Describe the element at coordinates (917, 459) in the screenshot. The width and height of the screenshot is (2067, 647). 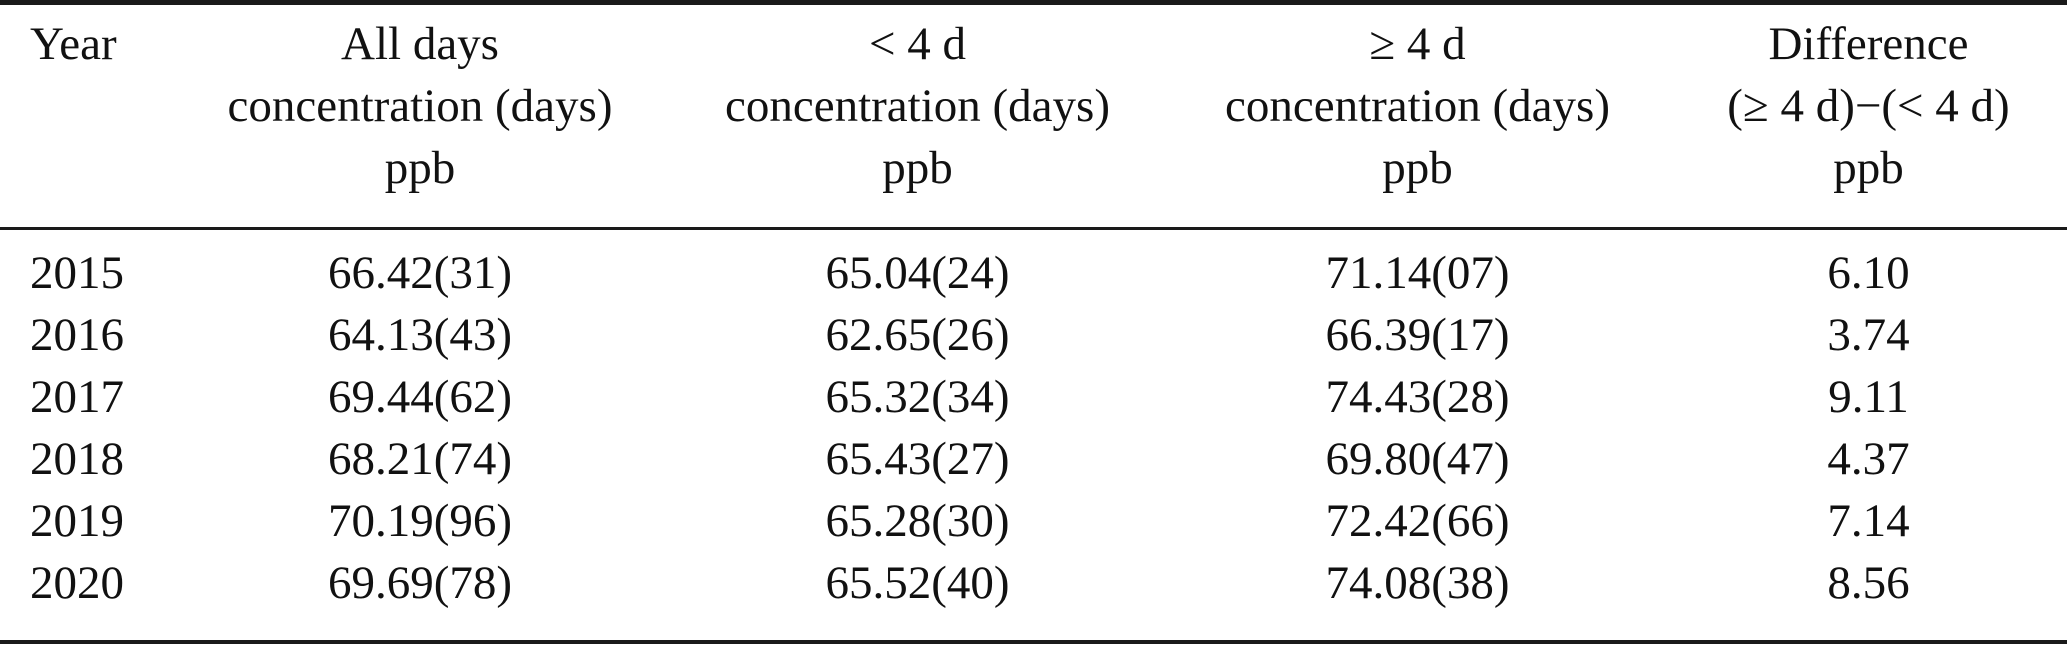
I see `cell-lt-4d: 65.43(27)` at that location.